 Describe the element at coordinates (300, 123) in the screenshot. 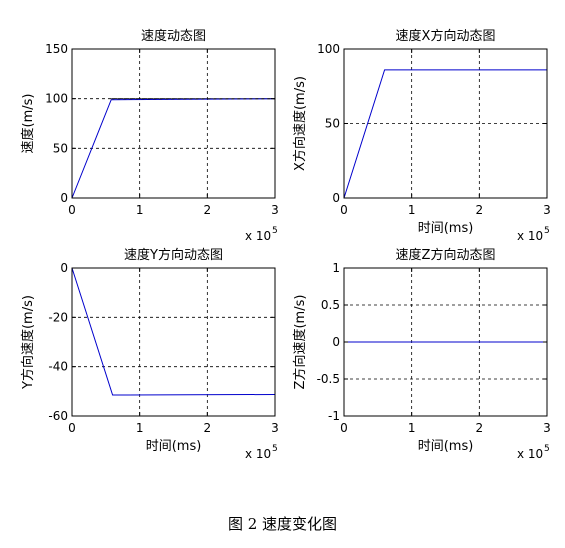

I see `y-axis-label: X方向速度(m/s)` at that location.